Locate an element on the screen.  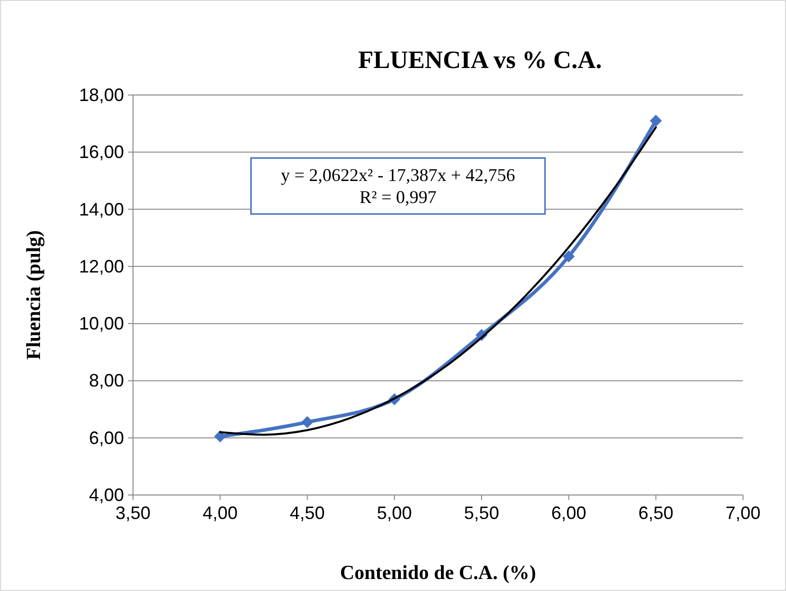
annotation: R² = 0,997 is located at coordinates (398, 197).